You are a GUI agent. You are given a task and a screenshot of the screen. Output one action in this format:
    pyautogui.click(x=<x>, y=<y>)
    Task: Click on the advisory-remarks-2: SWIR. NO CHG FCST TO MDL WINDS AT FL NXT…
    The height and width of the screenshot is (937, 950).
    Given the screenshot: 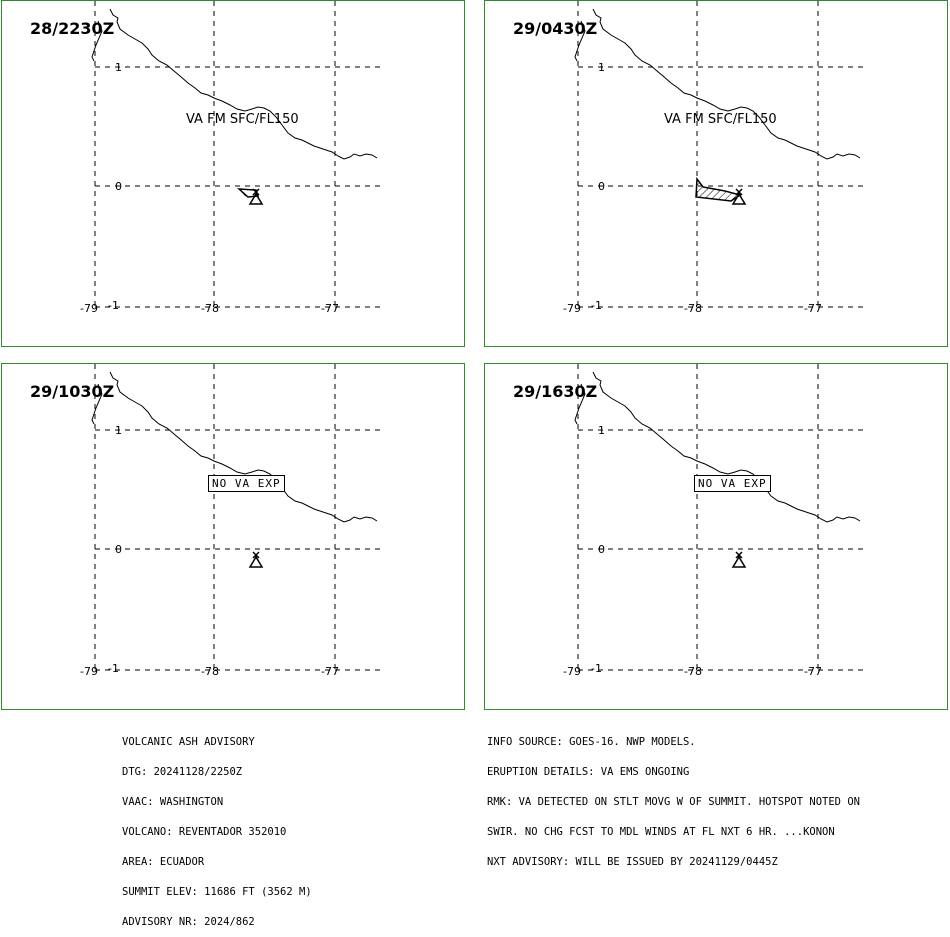 What is the action you would take?
    pyautogui.click(x=661, y=832)
    